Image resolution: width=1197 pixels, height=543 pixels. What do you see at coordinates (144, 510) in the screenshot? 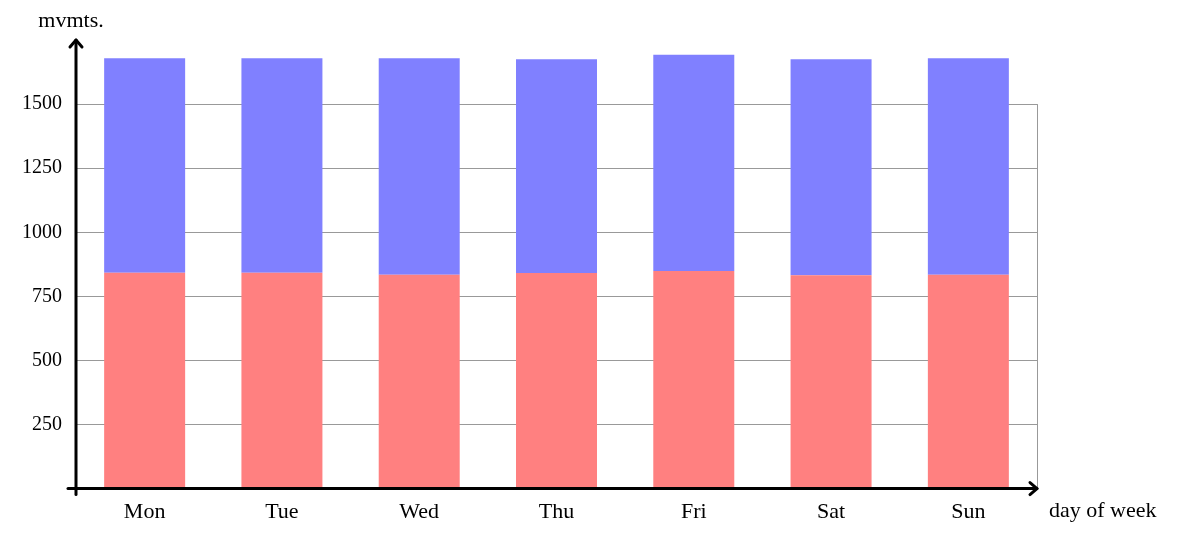
I see `x-tick-label: Mon` at bounding box center [144, 510].